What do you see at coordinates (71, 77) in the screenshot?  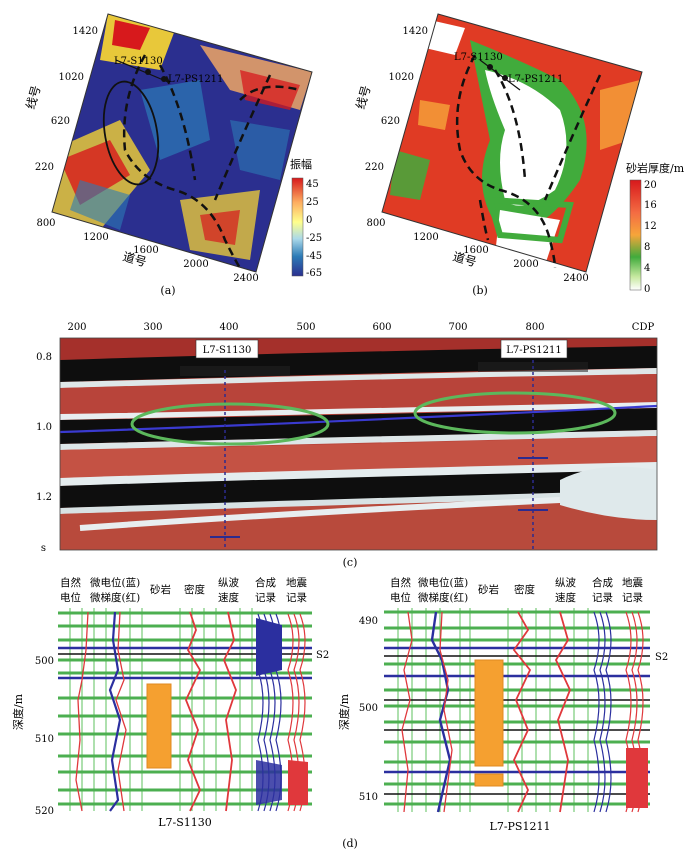 I see `line-tick: 1020` at bounding box center [71, 77].